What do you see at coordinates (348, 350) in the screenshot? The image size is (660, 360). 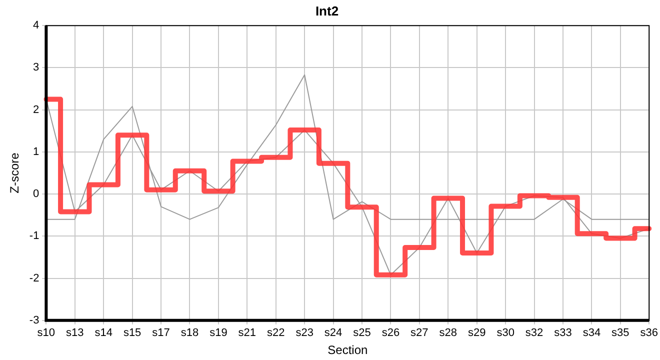 I see `x-axis-title: Section` at bounding box center [348, 350].